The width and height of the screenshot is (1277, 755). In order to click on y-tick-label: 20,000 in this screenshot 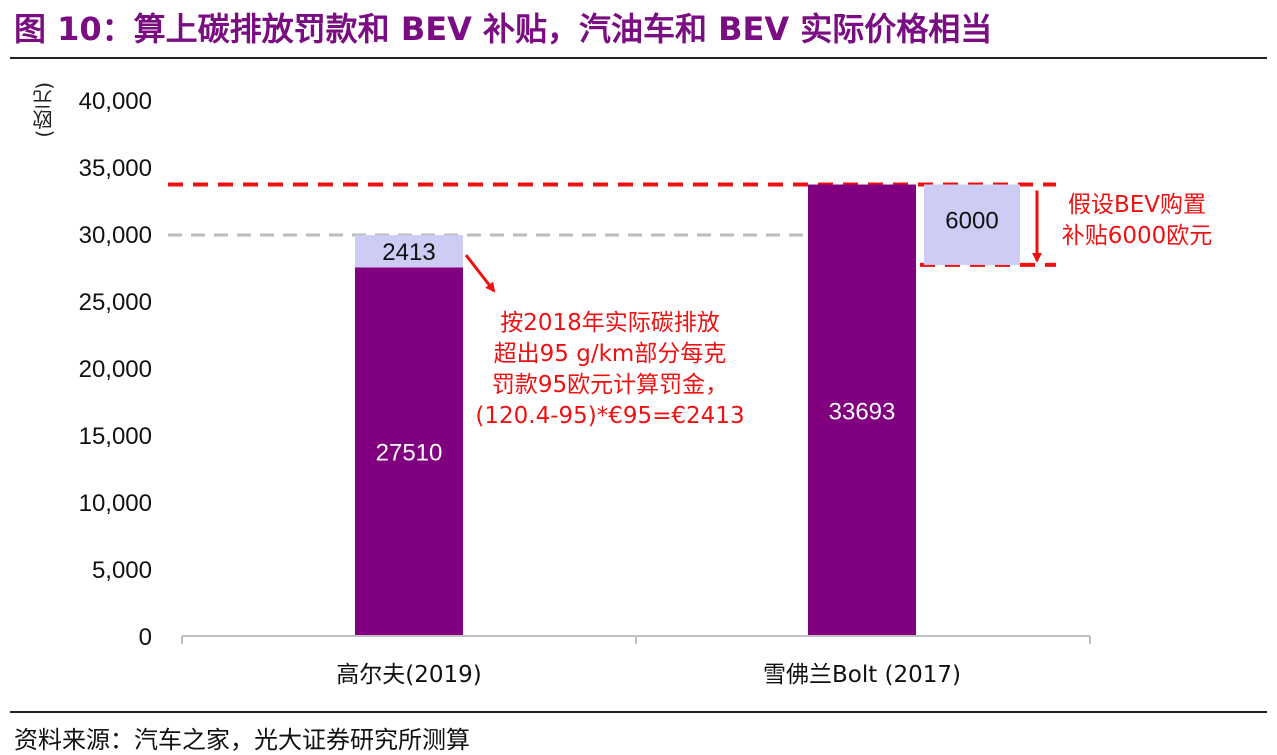, I will do `click(115, 369)`.